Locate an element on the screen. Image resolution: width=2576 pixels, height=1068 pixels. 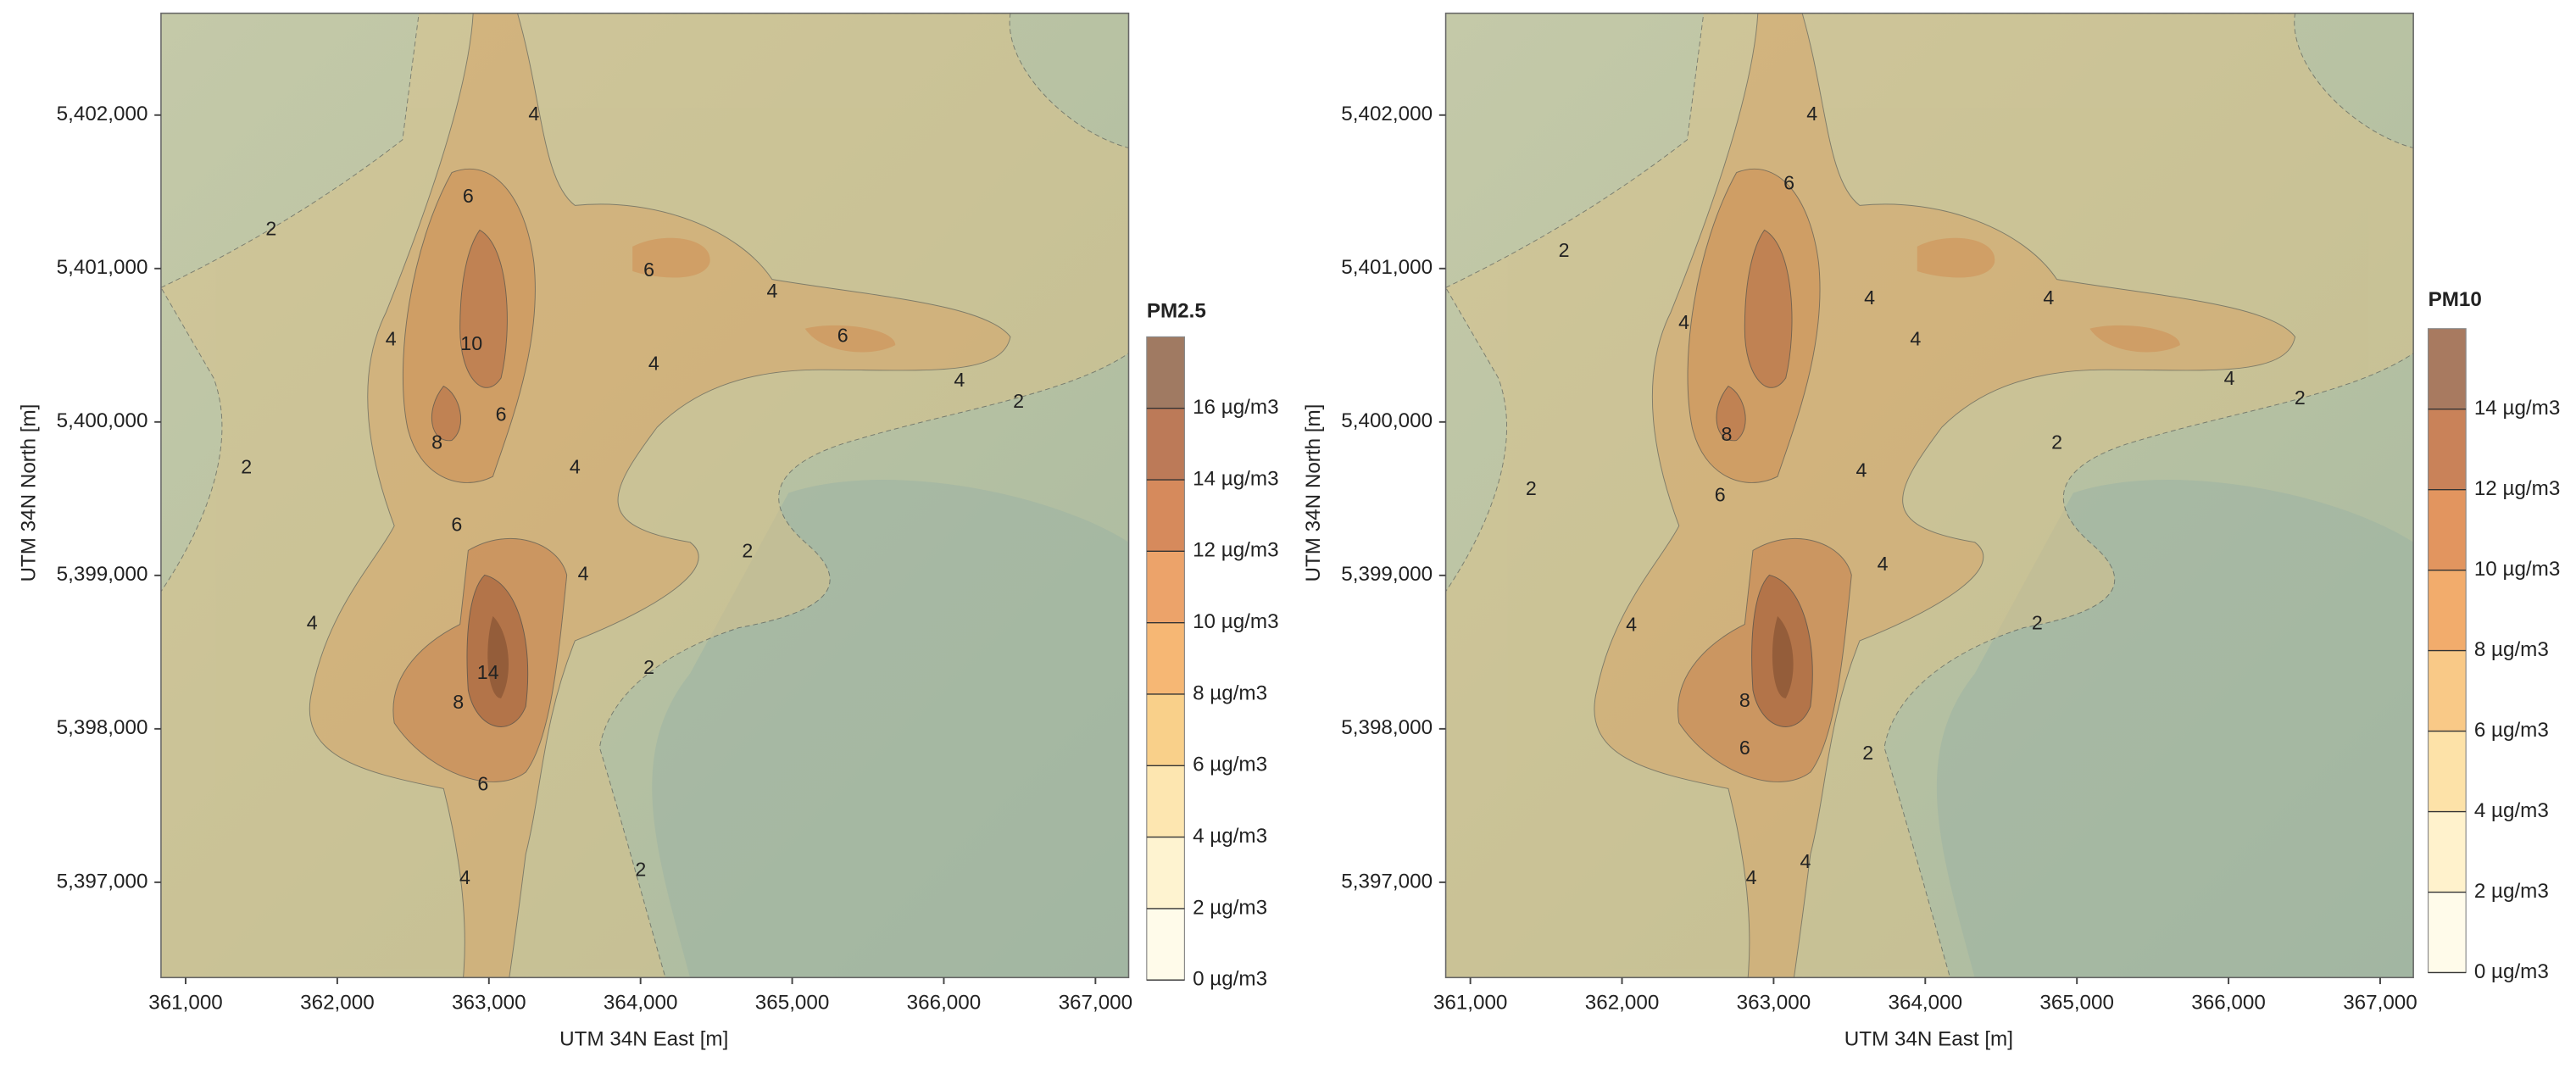
x-tick-label: 366,000 is located at coordinates (2228, 1003).